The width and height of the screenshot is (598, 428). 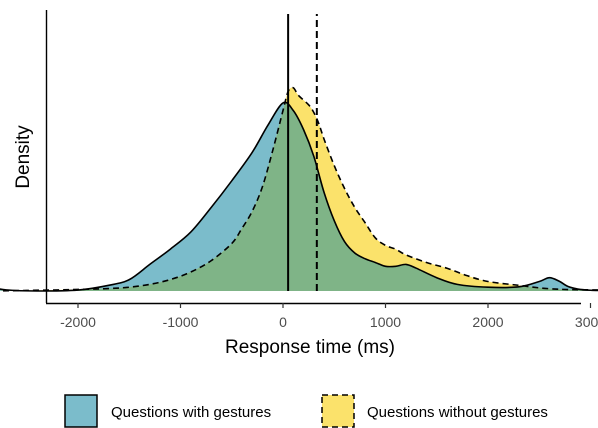 What do you see at coordinates (338, 411) in the screenshot?
I see `legend-swatch-without-gestures` at bounding box center [338, 411].